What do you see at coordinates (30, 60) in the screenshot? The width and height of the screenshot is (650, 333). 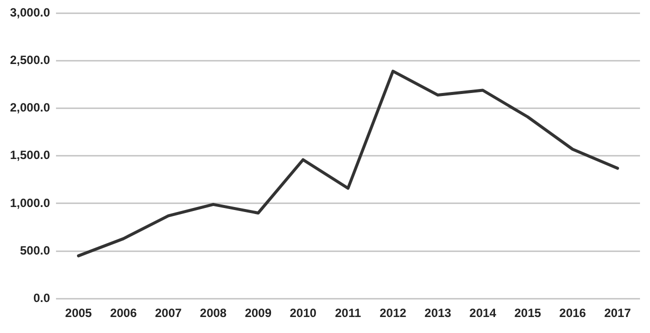 I see `y-tick-label: 2,500.0` at bounding box center [30, 60].